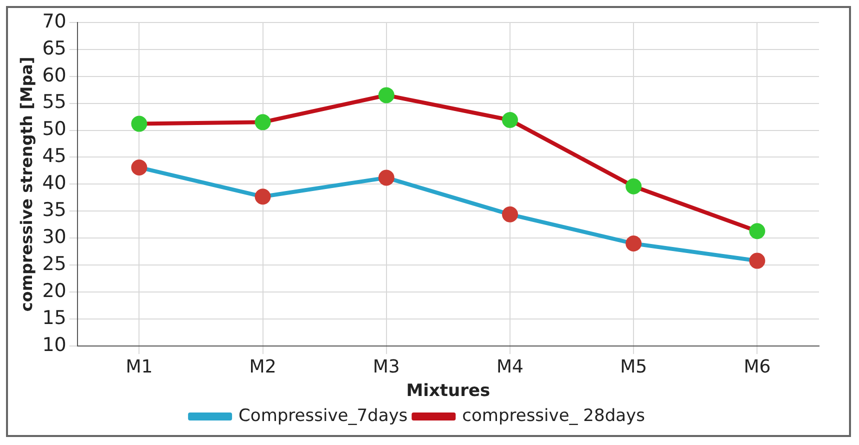  I want to click on y-tick-label: 25, so click(54, 264).